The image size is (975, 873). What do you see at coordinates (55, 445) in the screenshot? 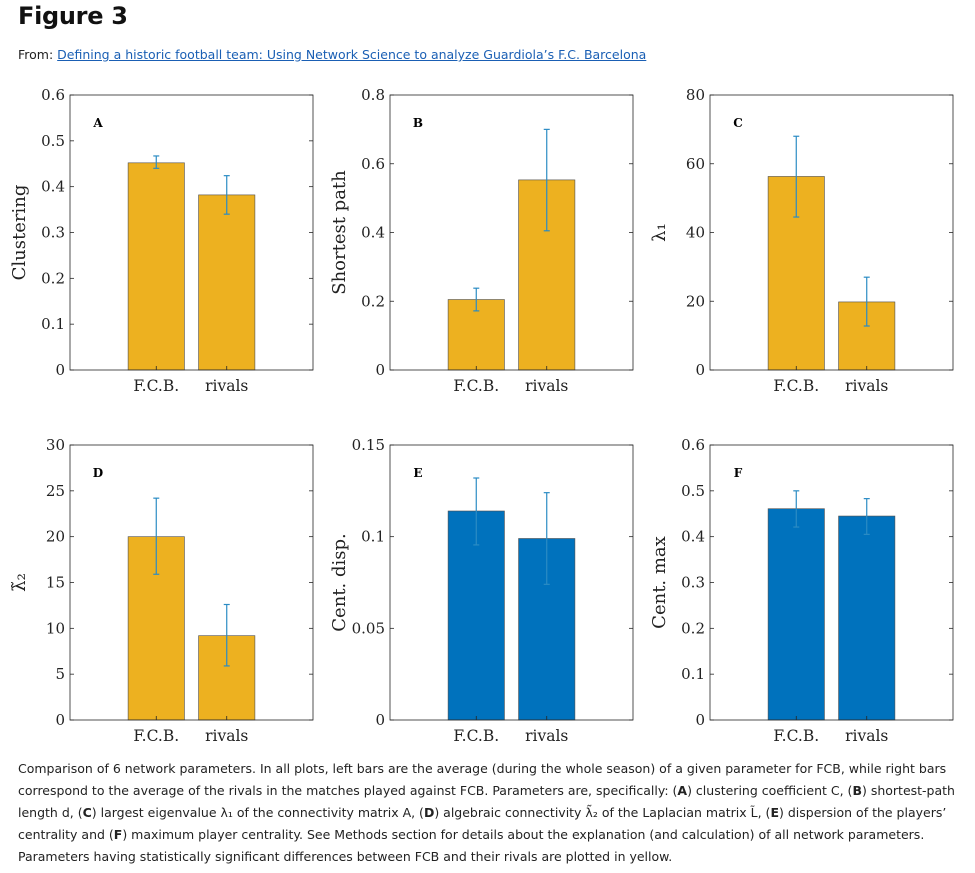
I see `y-tick-label: 30` at bounding box center [55, 445].